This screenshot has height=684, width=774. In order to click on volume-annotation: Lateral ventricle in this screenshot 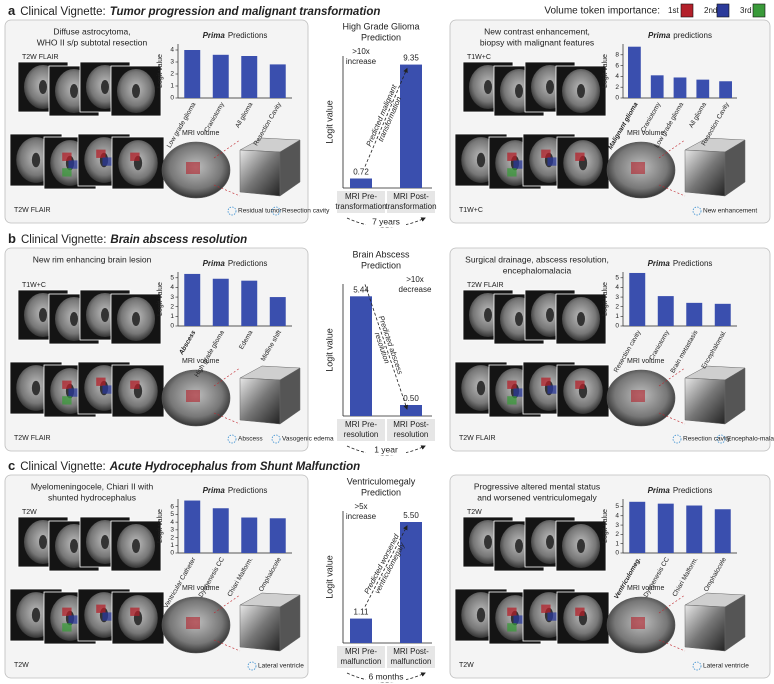, I will do `click(726, 666)`.